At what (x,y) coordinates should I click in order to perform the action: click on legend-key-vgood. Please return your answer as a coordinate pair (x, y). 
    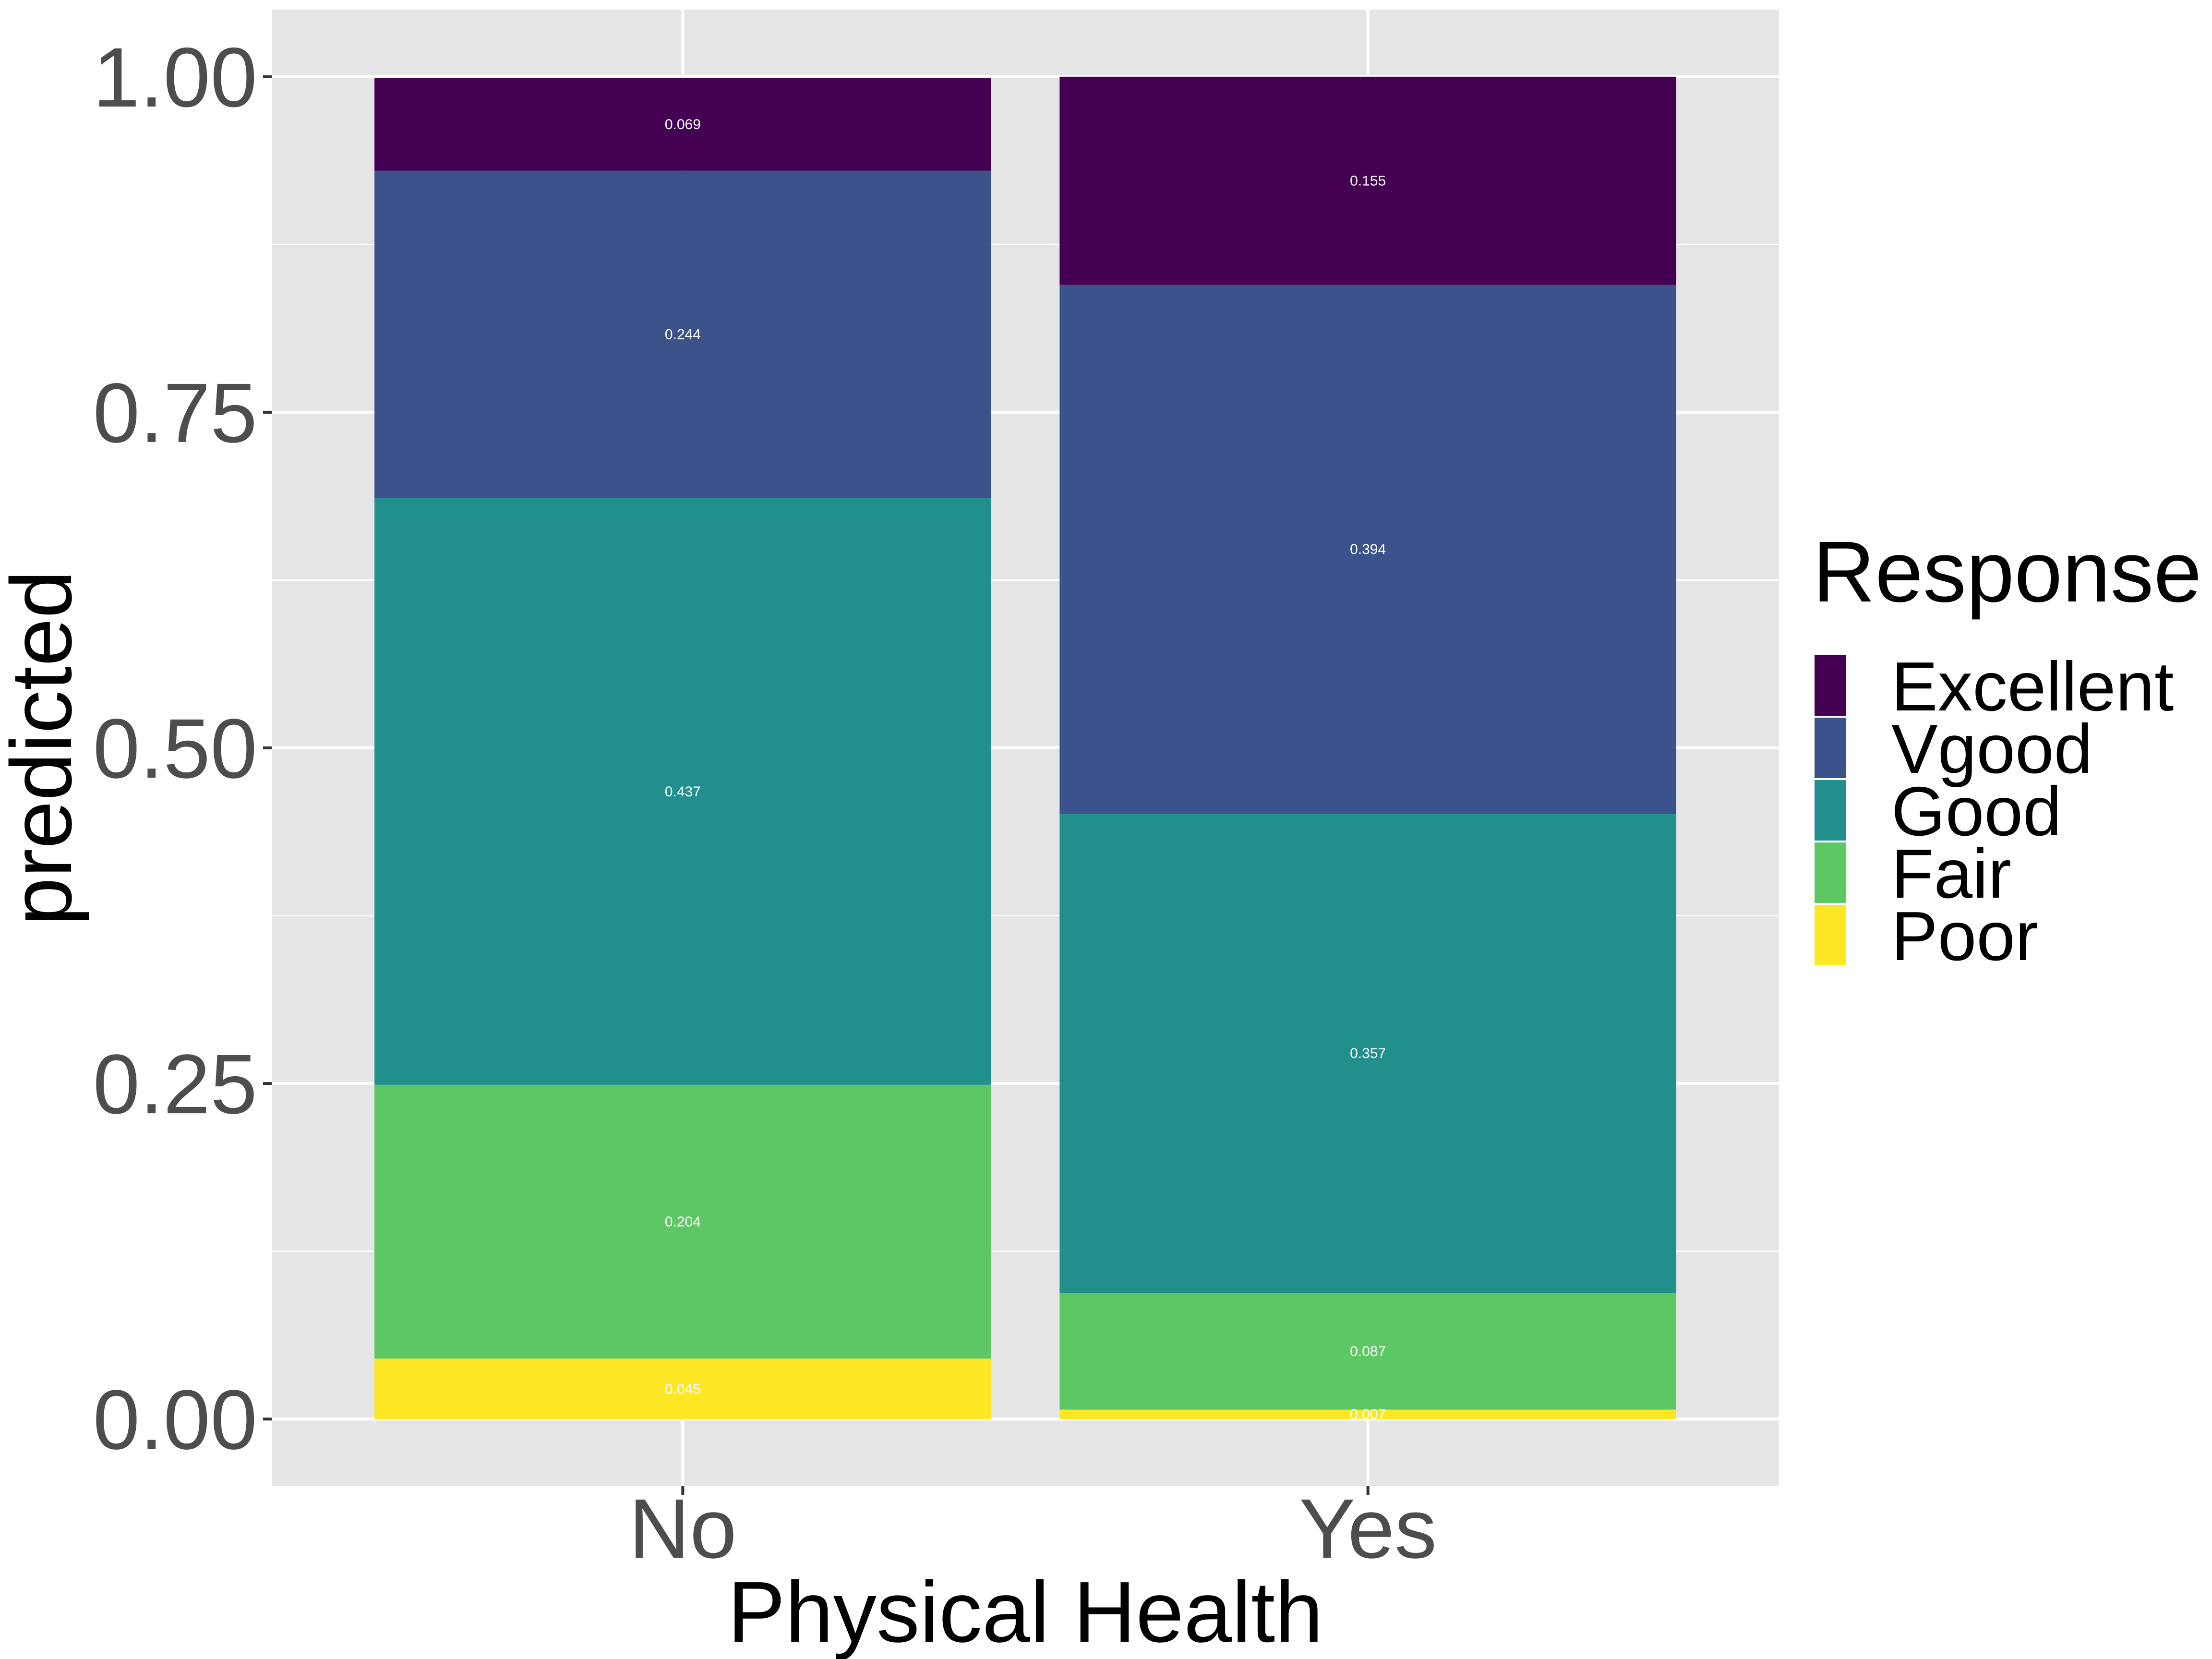
    Looking at the image, I should click on (1831, 748).